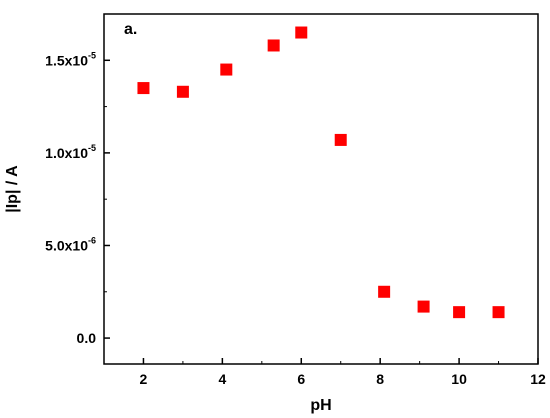 The width and height of the screenshot is (550, 418). What do you see at coordinates (301, 379) in the screenshot?
I see `x-tick-label: 6` at bounding box center [301, 379].